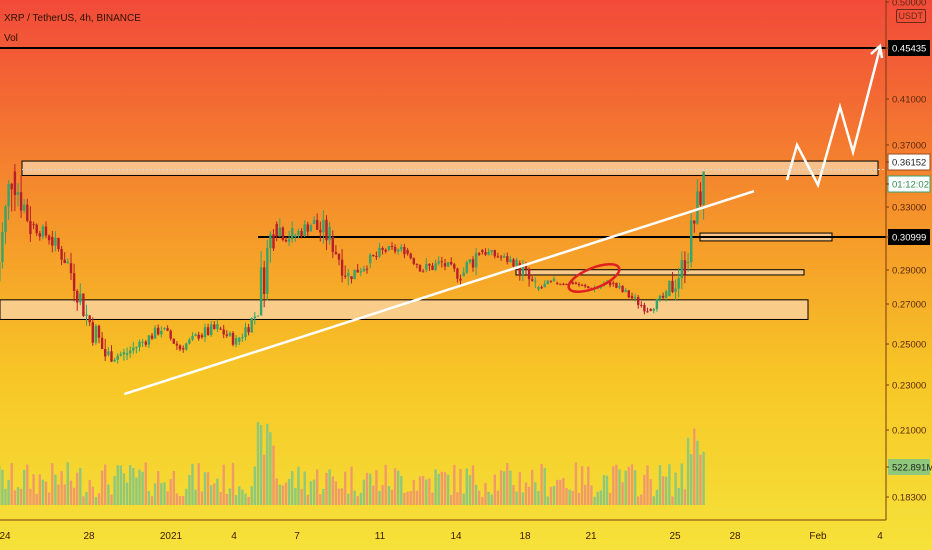  I want to click on support-resistance-zone, so click(660, 272).